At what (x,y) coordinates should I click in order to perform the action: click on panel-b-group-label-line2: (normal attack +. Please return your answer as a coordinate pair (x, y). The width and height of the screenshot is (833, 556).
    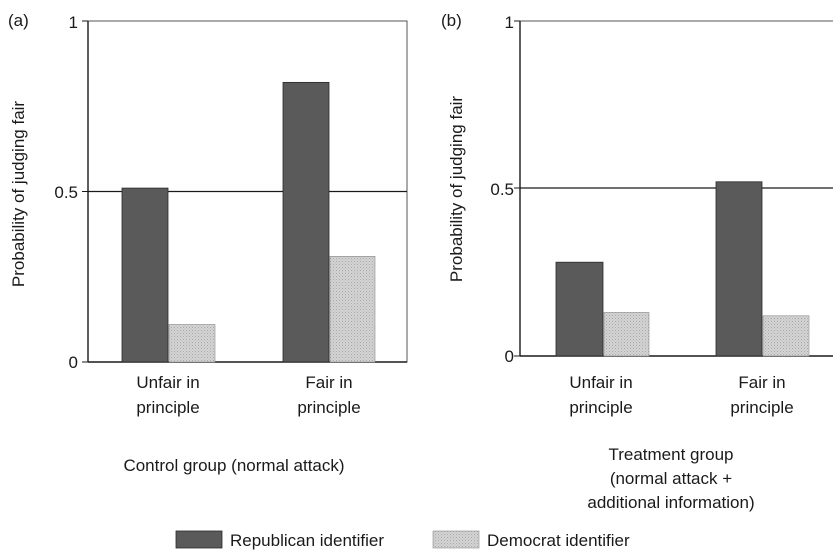
    Looking at the image, I should click on (671, 478).